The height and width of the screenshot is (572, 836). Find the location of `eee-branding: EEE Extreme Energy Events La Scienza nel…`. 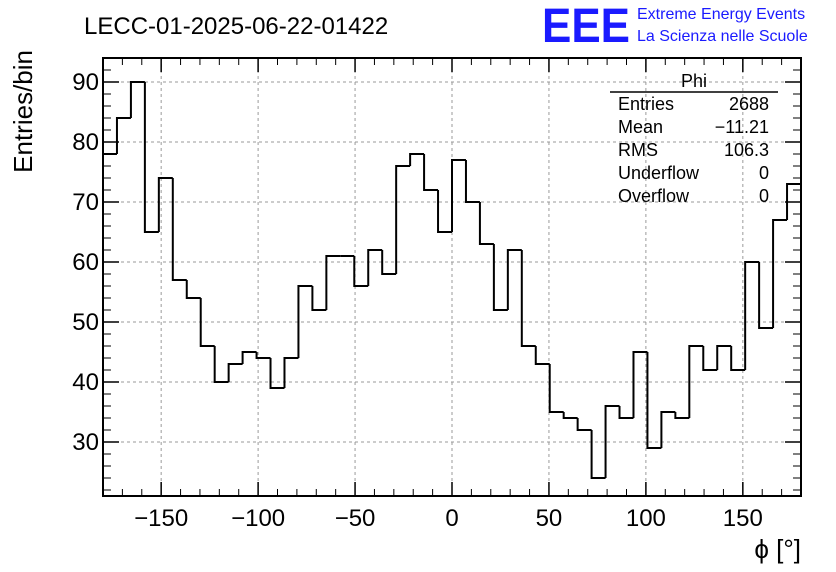

eee-branding: EEE Extreme Energy Events La Scienza nel… is located at coordinates (675, 26).